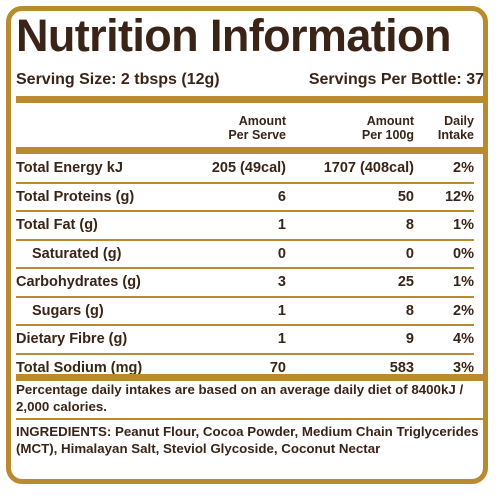 This screenshot has width=500, height=497. I want to click on per-serve-value: 205 (49cal), so click(231, 169).